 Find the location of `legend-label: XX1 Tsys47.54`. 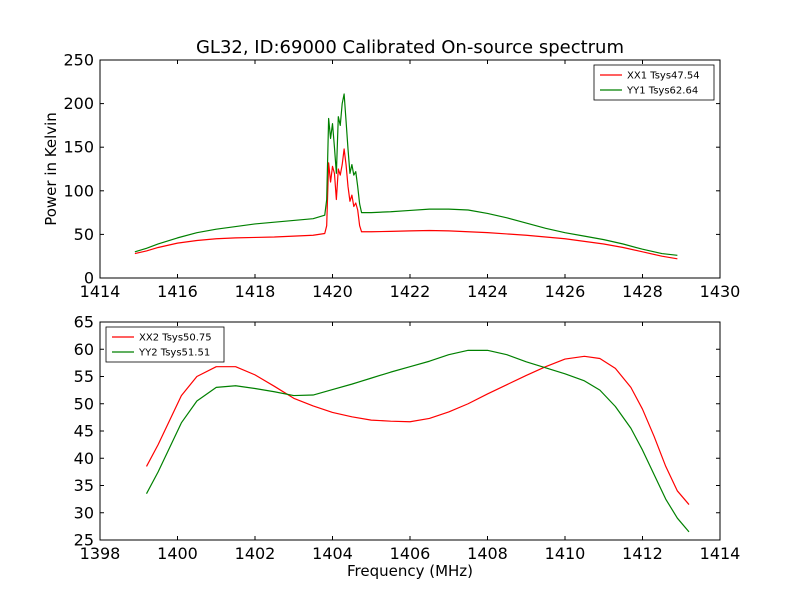

legend-label: XX1 Tsys47.54 is located at coordinates (663, 76).